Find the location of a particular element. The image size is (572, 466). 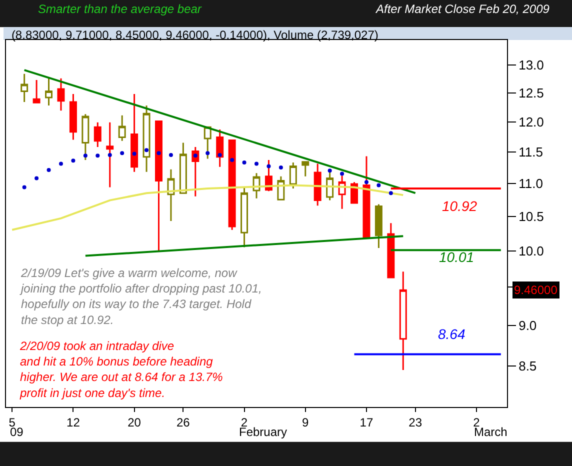

y-tick-label: 12.5 is located at coordinates (531, 92).